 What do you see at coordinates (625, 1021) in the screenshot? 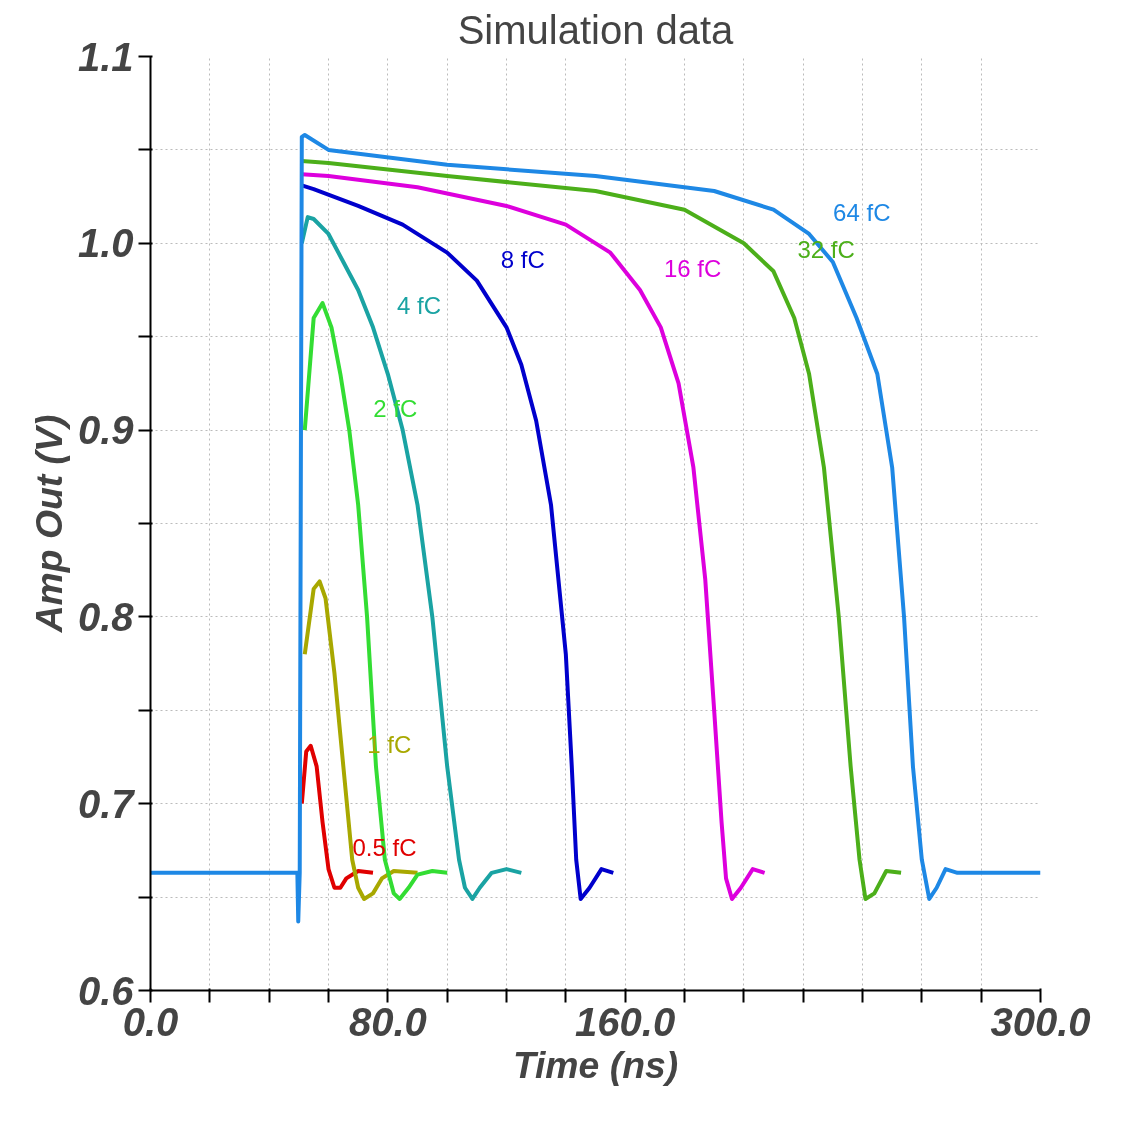
I see `x-tick-label: 160.0` at bounding box center [625, 1021].